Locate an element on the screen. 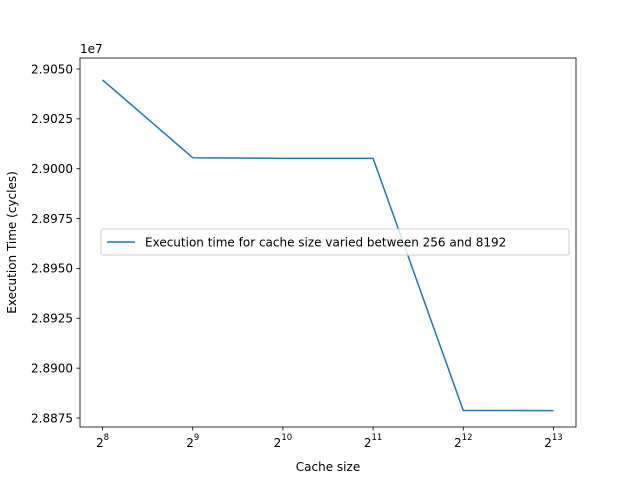 The image size is (640, 480). x-tick-label: 210 is located at coordinates (283, 441).